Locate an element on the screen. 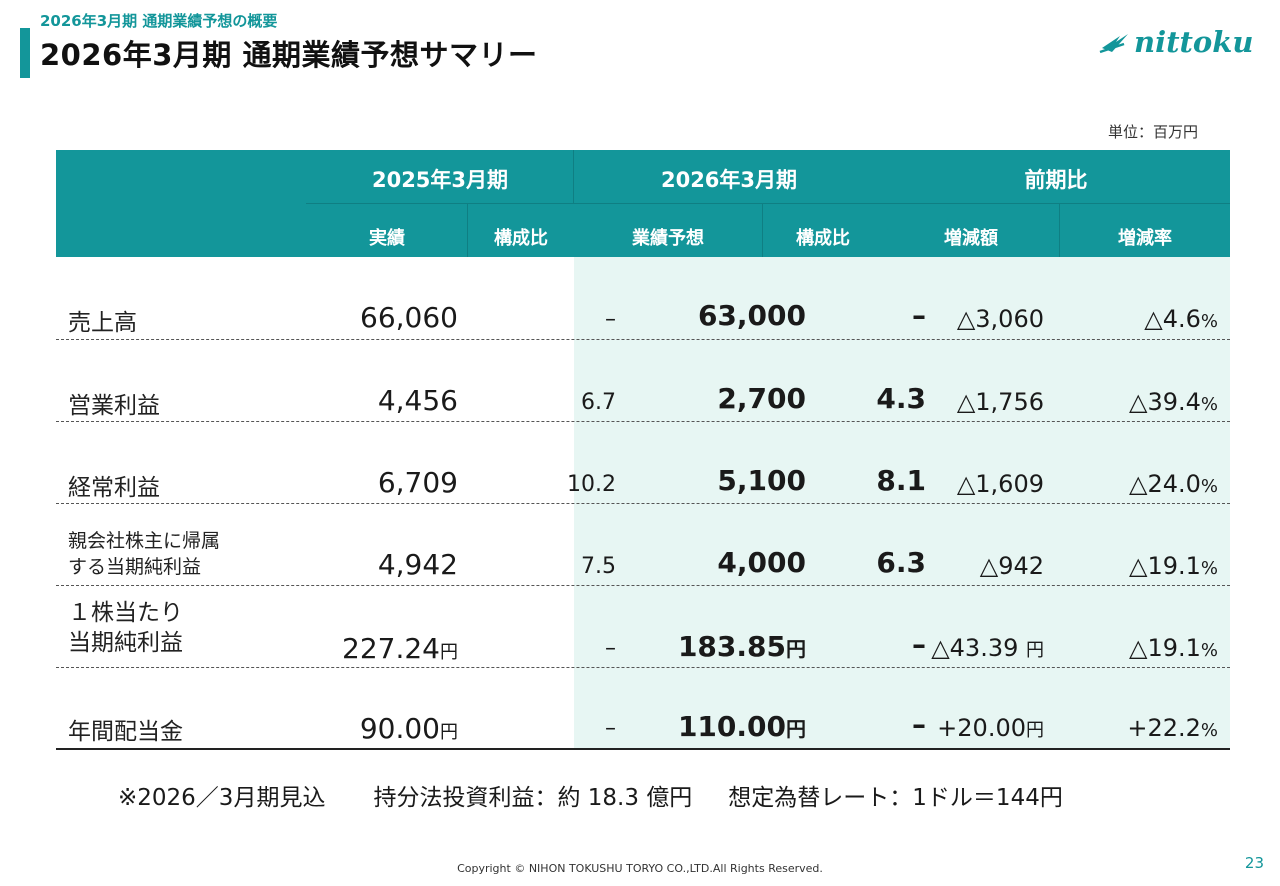 This screenshot has width=1280, height=886. forecast-value: 63,000 is located at coordinates (751, 315).